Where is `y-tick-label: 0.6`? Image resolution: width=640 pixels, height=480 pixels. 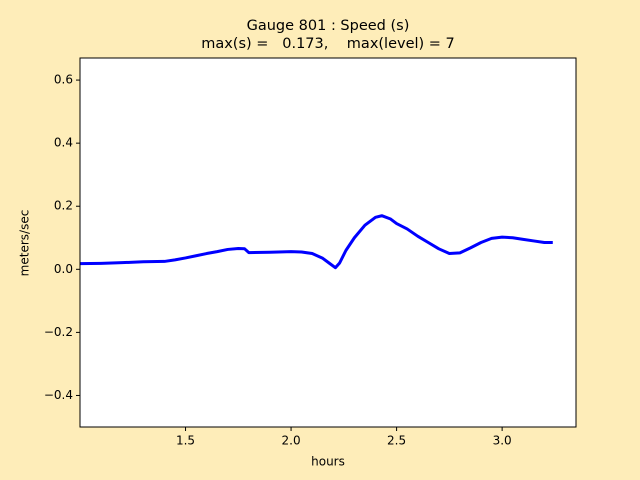
y-tick-label: 0.6 is located at coordinates (63, 80).